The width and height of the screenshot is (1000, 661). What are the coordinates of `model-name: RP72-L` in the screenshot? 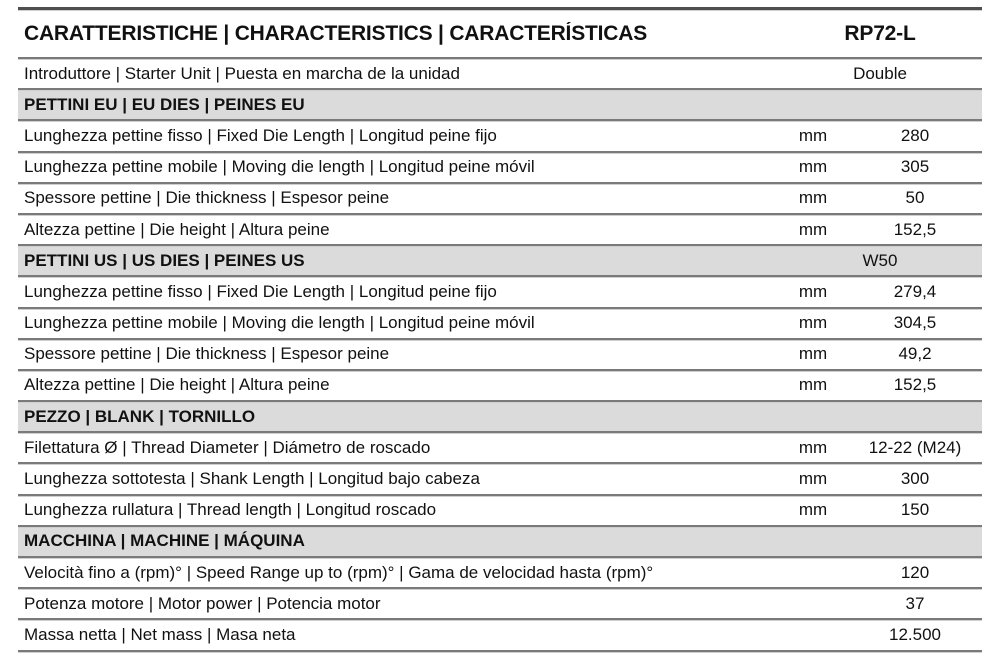 It's located at (880, 33).